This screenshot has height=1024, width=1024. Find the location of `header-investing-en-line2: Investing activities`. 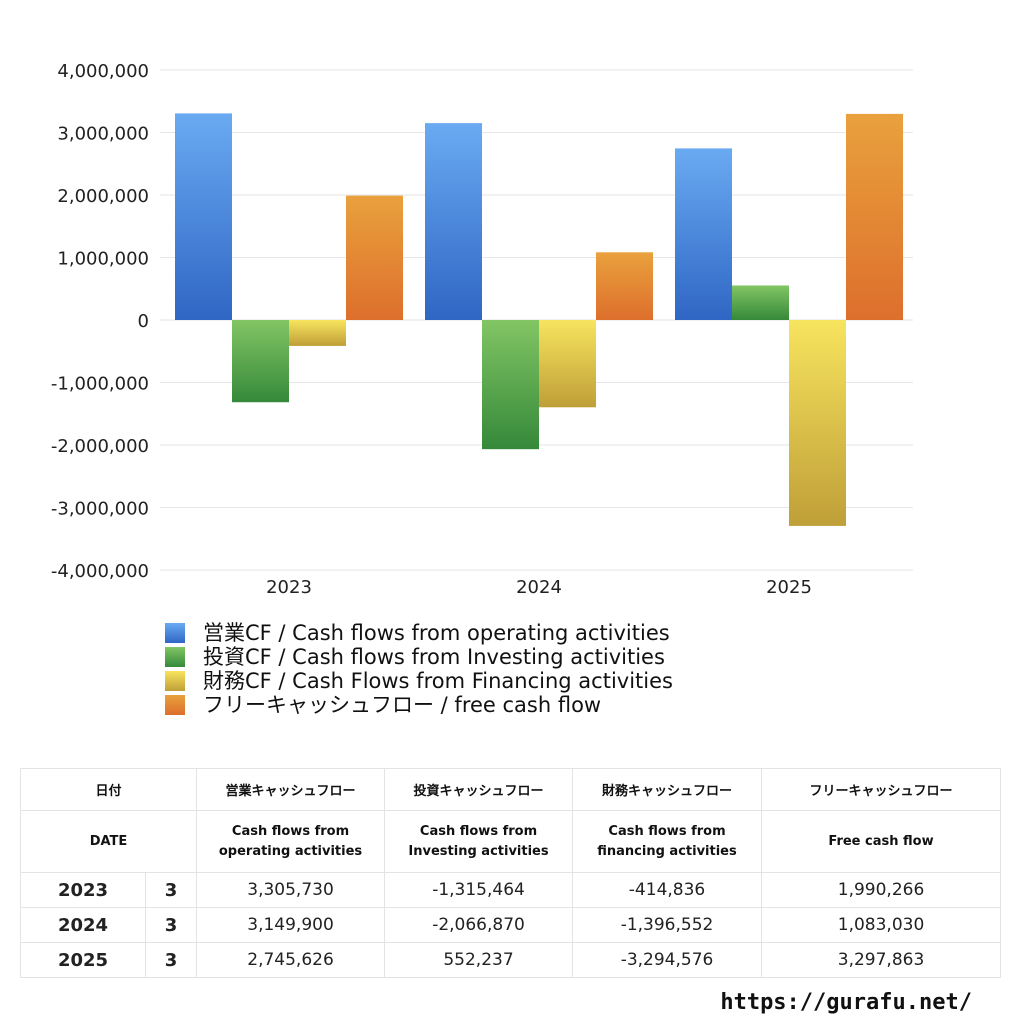

header-investing-en-line2: Investing activities is located at coordinates (478, 851).